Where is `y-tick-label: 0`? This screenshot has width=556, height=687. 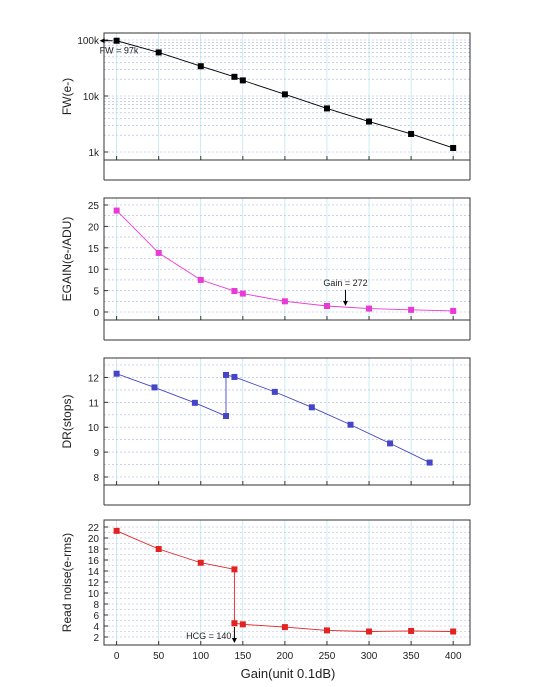
y-tick-label: 0 is located at coordinates (96, 313).